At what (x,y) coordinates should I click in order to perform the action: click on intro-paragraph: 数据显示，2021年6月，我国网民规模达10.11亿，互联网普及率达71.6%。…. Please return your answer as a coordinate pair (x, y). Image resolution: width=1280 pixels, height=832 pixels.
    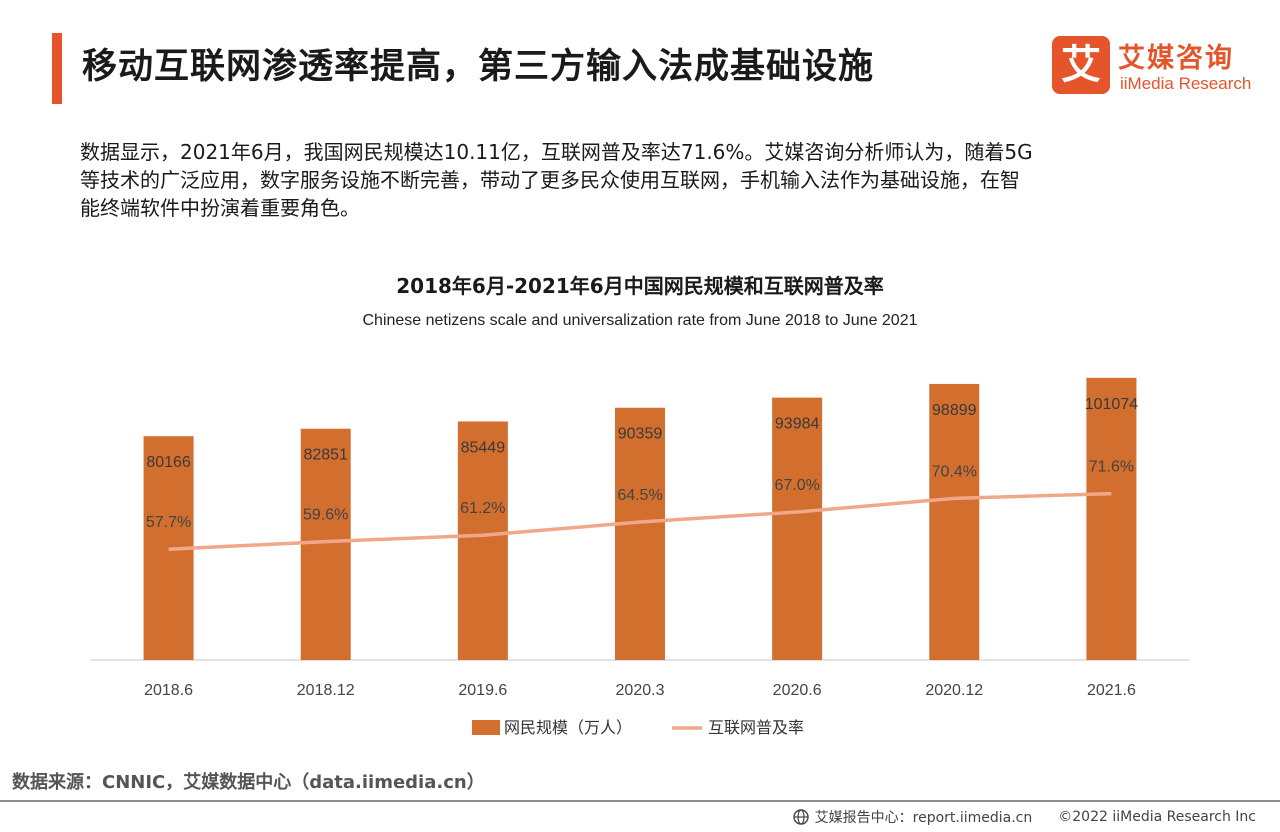
    Looking at the image, I should click on (650, 180).